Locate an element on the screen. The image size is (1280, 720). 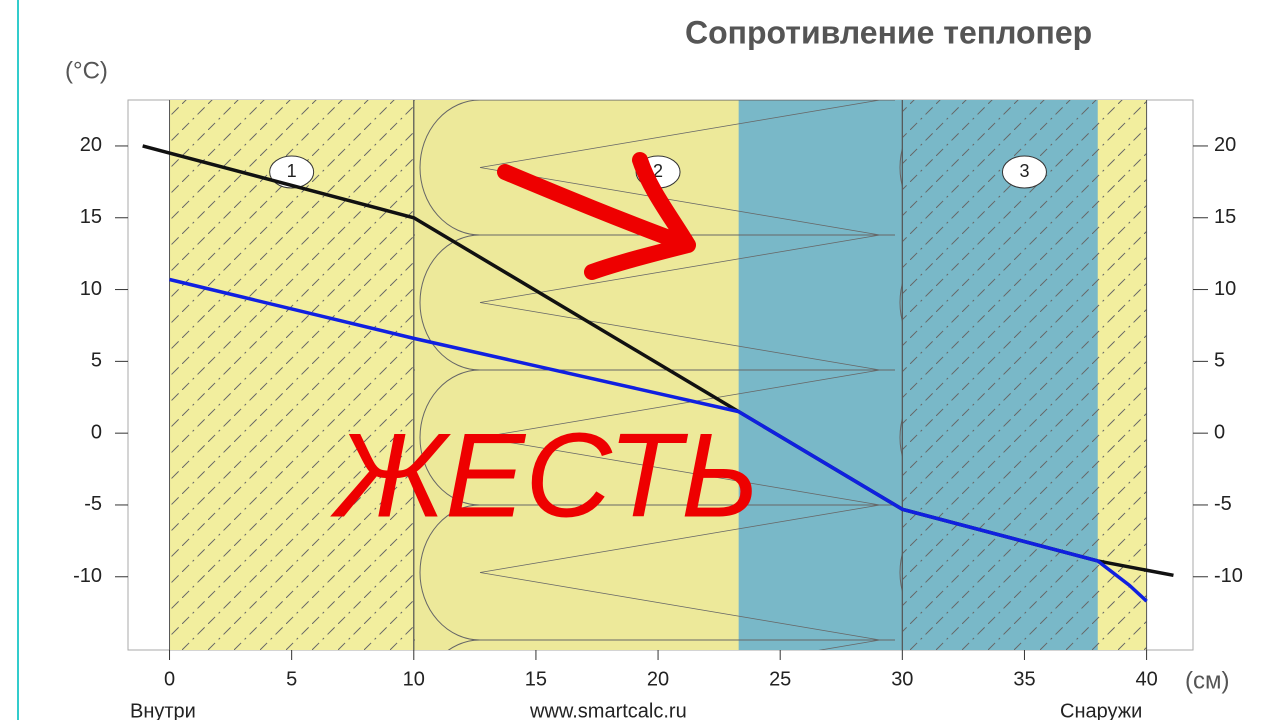
outside-label: Снаружи is located at coordinates (1101, 710).